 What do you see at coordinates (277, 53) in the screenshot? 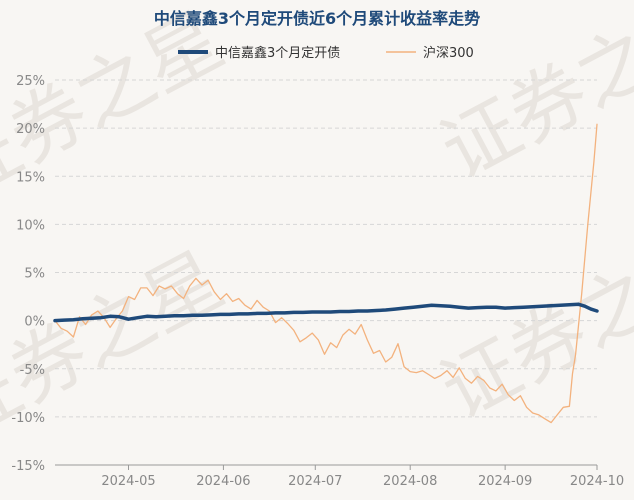
I see `legend-fund-label: 中信嘉鑫3个月定开债` at bounding box center [277, 53].